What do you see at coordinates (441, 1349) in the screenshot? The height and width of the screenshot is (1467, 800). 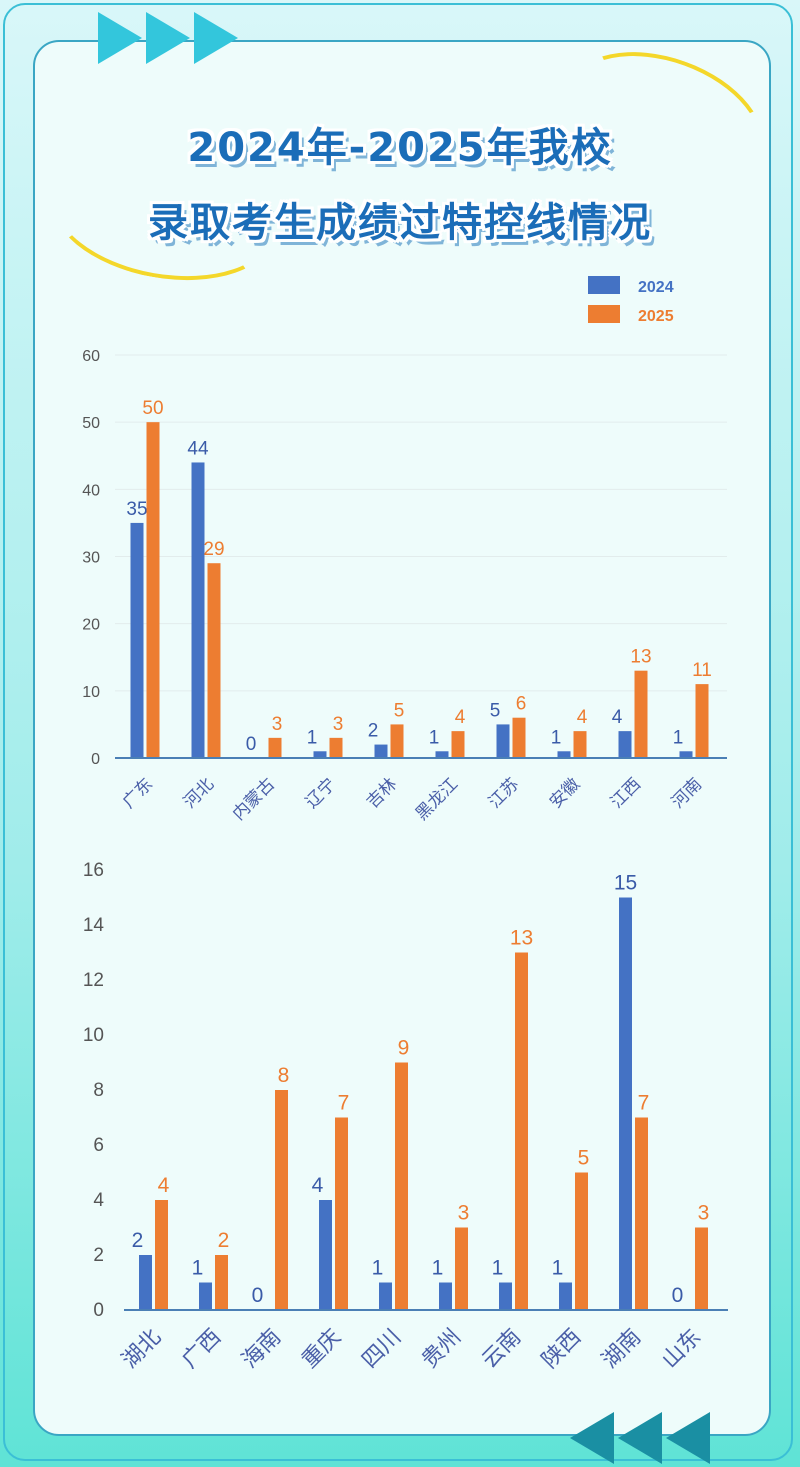 I see `x-category-label: 贵州` at bounding box center [441, 1349].